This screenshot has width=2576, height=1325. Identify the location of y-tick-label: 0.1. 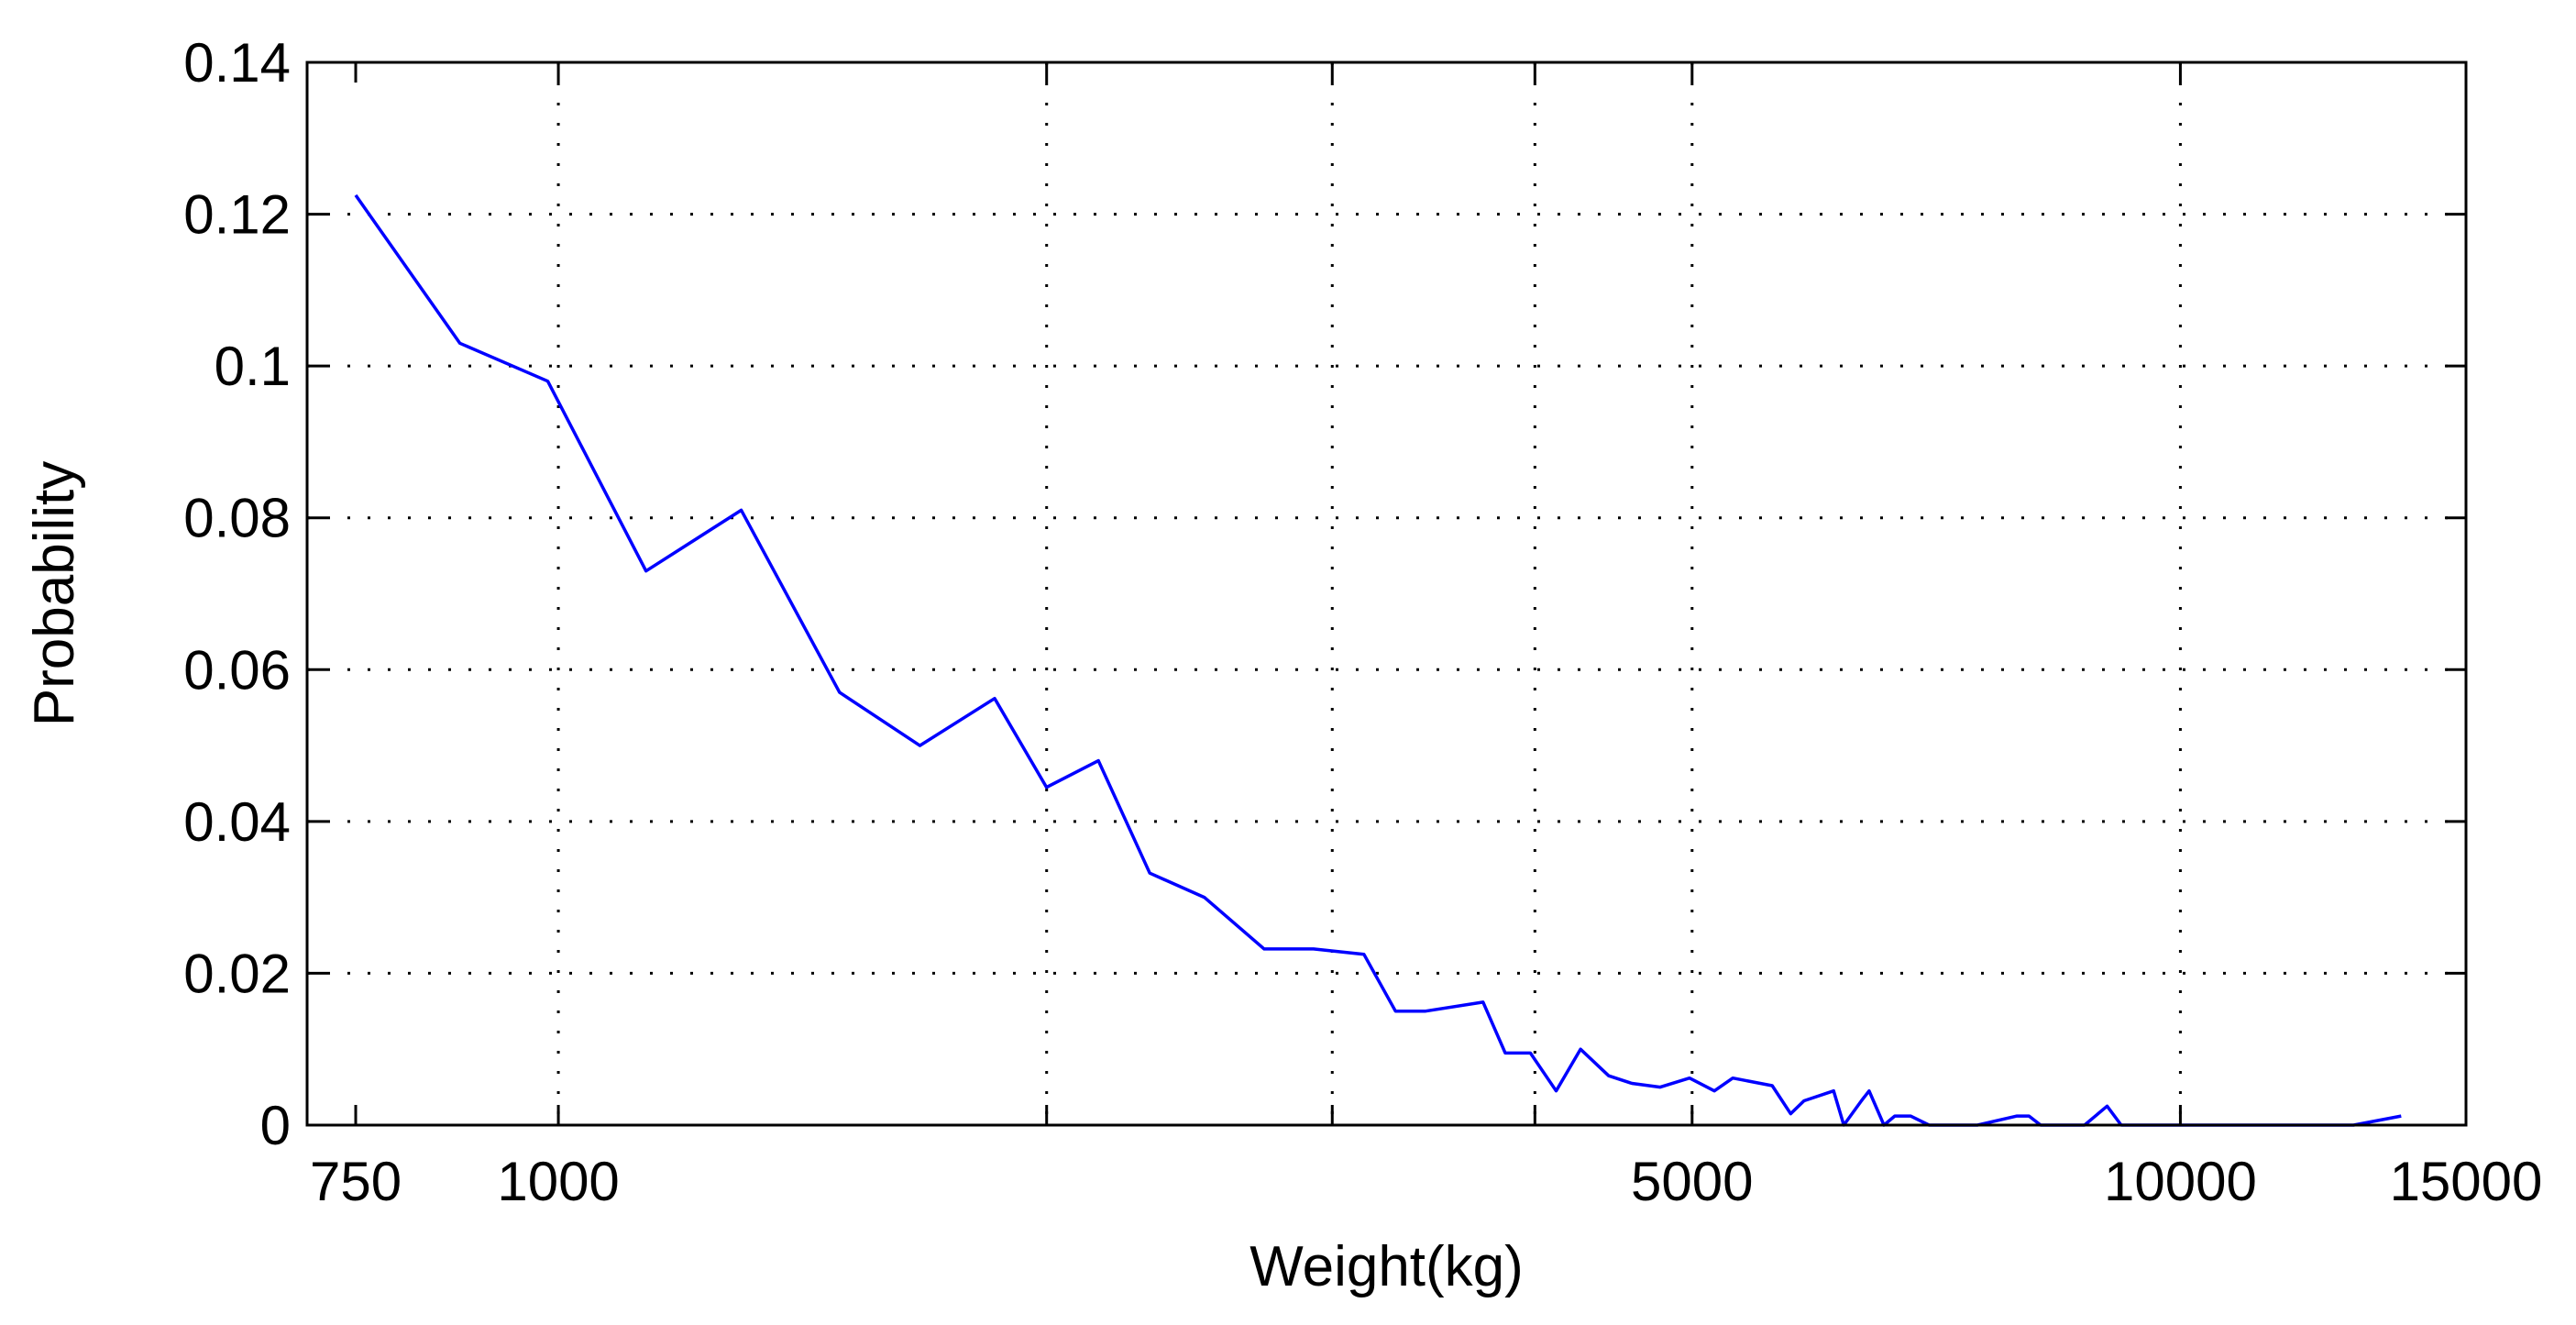
(253, 366).